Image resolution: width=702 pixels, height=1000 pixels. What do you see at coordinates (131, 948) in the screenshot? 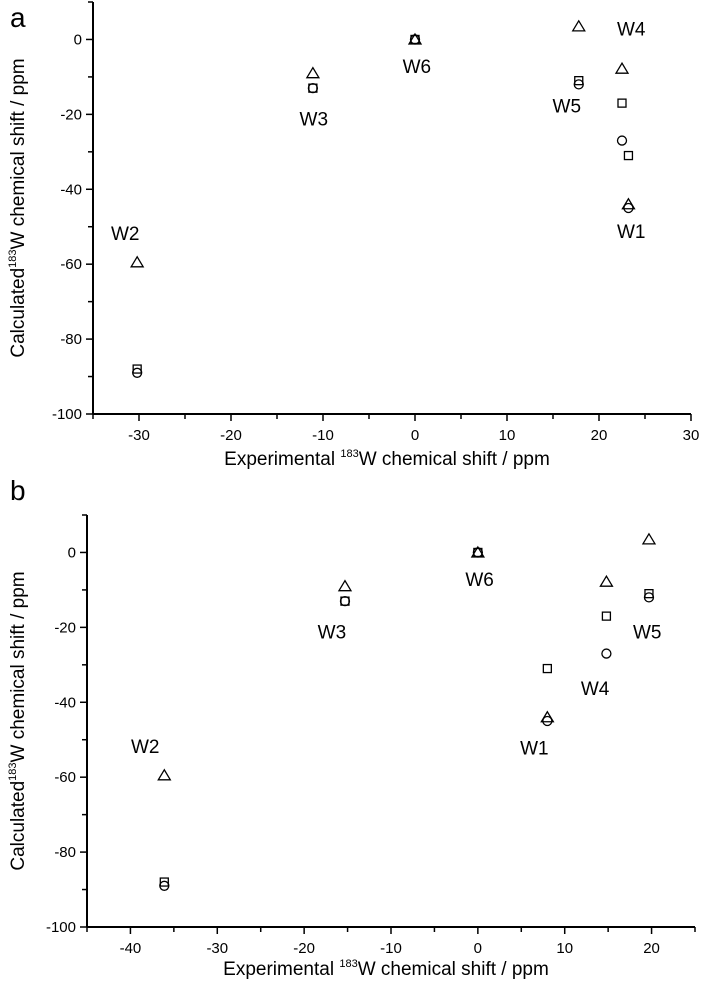
I see `x-tick-label: -40` at bounding box center [131, 948].